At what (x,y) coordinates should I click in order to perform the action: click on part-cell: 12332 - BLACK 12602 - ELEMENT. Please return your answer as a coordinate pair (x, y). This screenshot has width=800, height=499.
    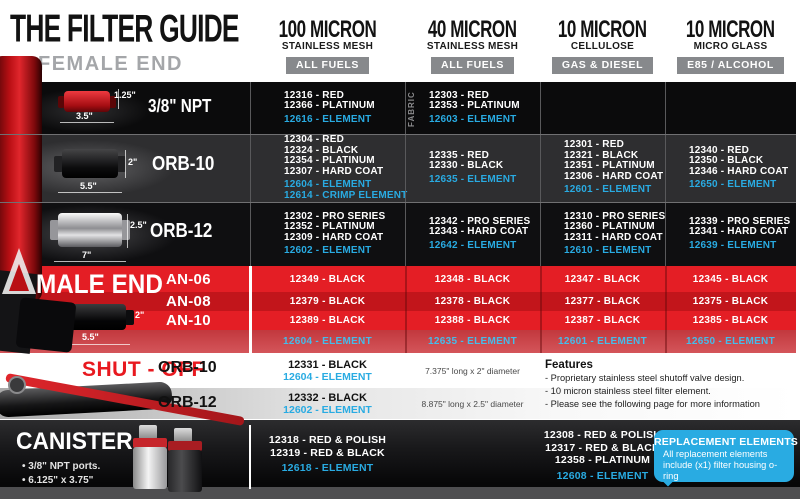
    Looking at the image, I should click on (327, 404).